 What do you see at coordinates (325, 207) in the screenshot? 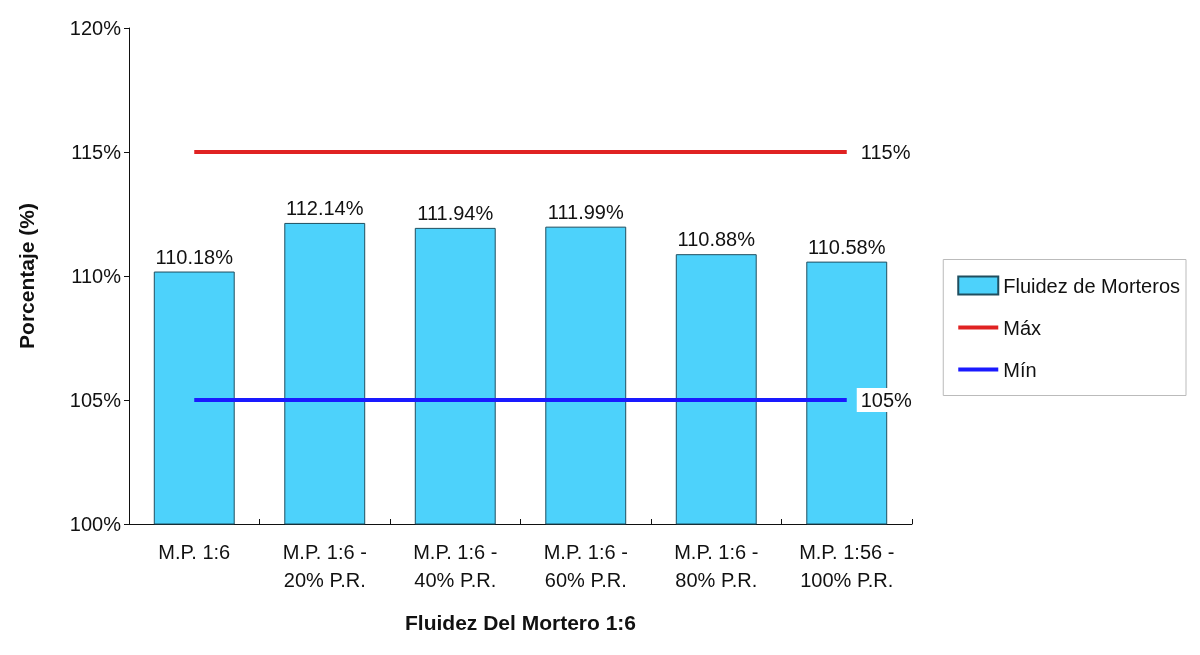
I see `data-label: 112.14%` at bounding box center [325, 207].